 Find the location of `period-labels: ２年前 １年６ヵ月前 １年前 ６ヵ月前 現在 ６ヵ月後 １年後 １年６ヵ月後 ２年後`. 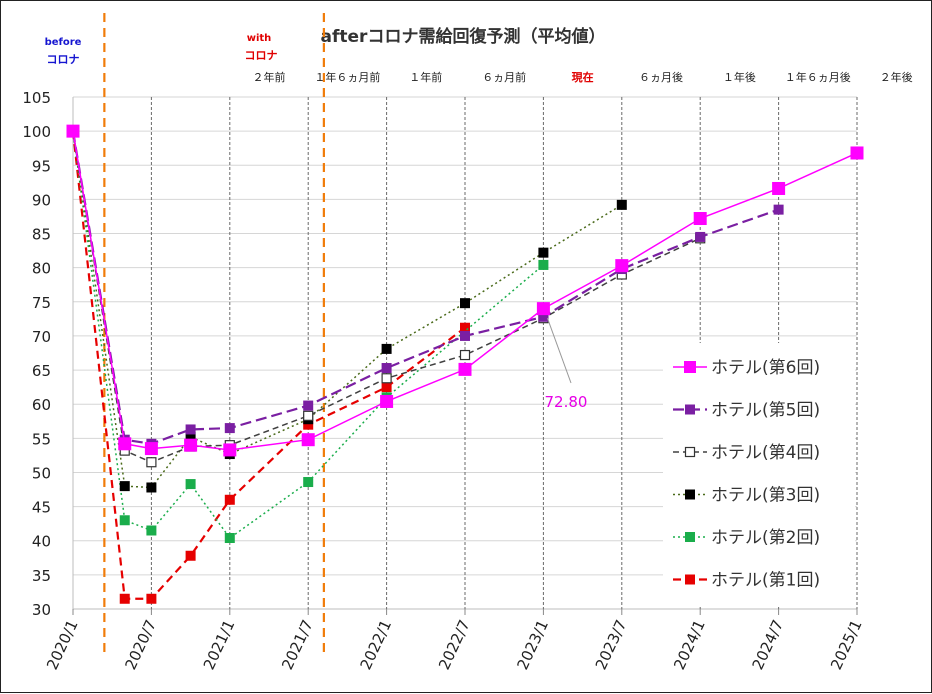

period-labels: ２年前 １年６ヵ月前 １年前 ６ヵ月前 現在 ６ヵ月後 １年後 １年６ヵ月後 ２年後 is located at coordinates (583, 77).